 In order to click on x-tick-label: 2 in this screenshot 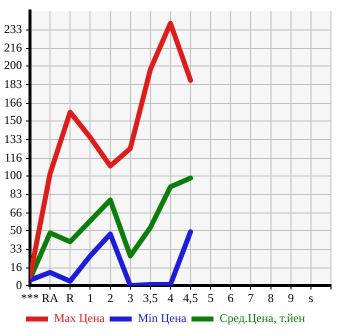, I will do `click(110, 297)`.